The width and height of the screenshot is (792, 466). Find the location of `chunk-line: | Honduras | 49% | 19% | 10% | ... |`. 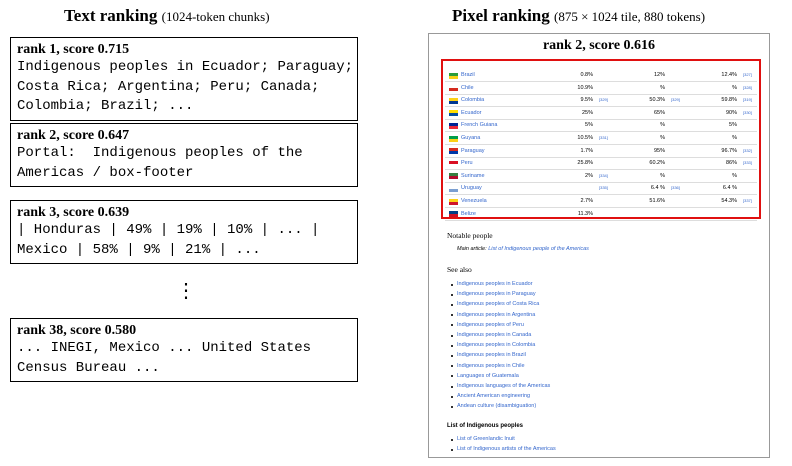

chunk-line: | Honduras | 49% | 19% | 10% | ... | is located at coordinates (168, 230).